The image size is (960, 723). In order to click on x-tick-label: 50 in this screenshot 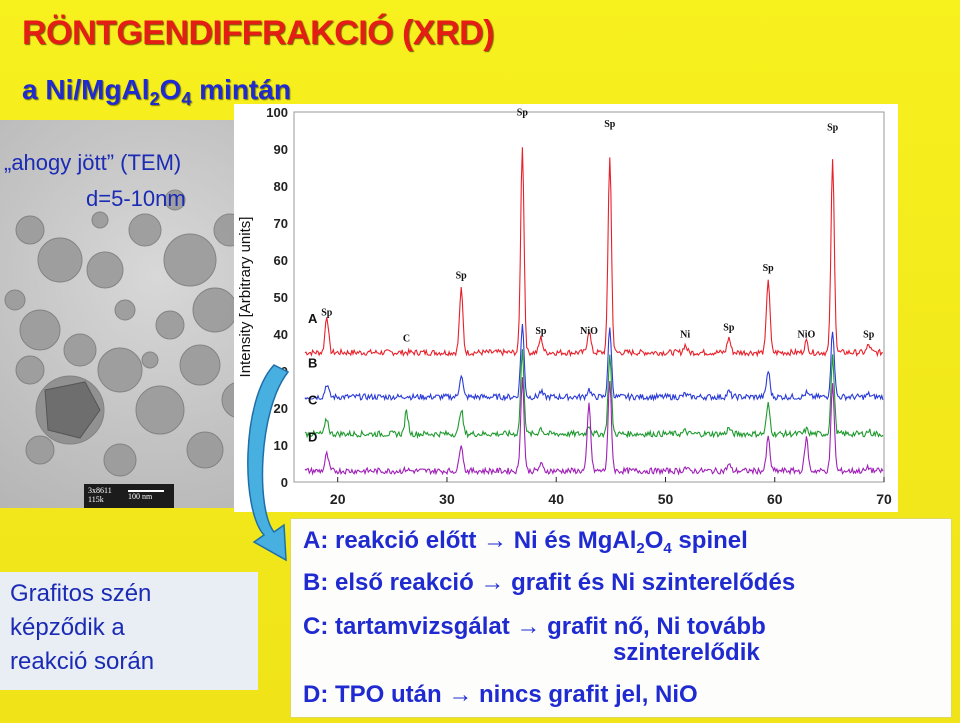, I will do `click(666, 499)`.